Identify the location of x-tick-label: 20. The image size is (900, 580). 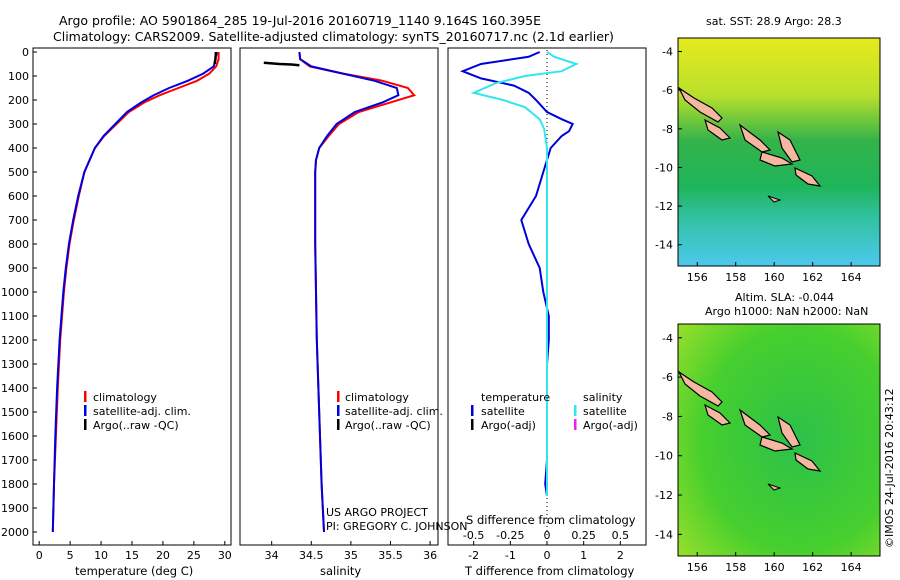
(163, 555).